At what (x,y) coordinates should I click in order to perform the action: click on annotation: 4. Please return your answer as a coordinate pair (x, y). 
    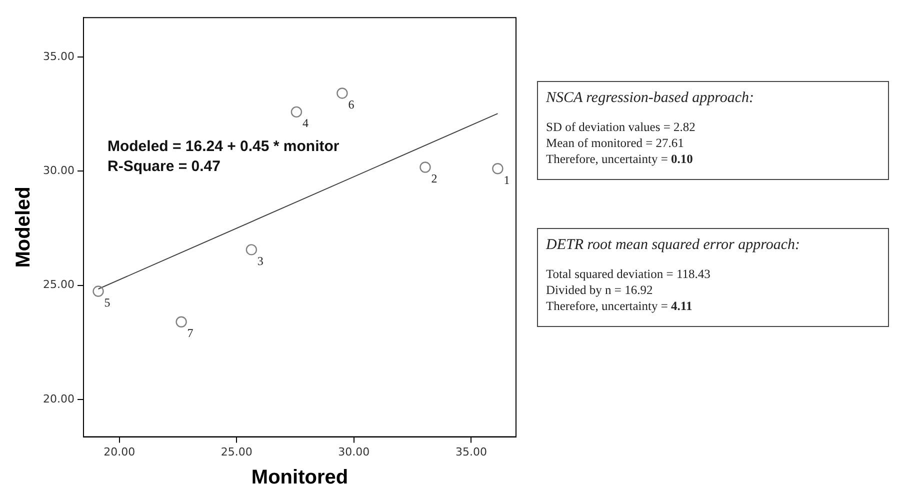
    Looking at the image, I should click on (305, 123).